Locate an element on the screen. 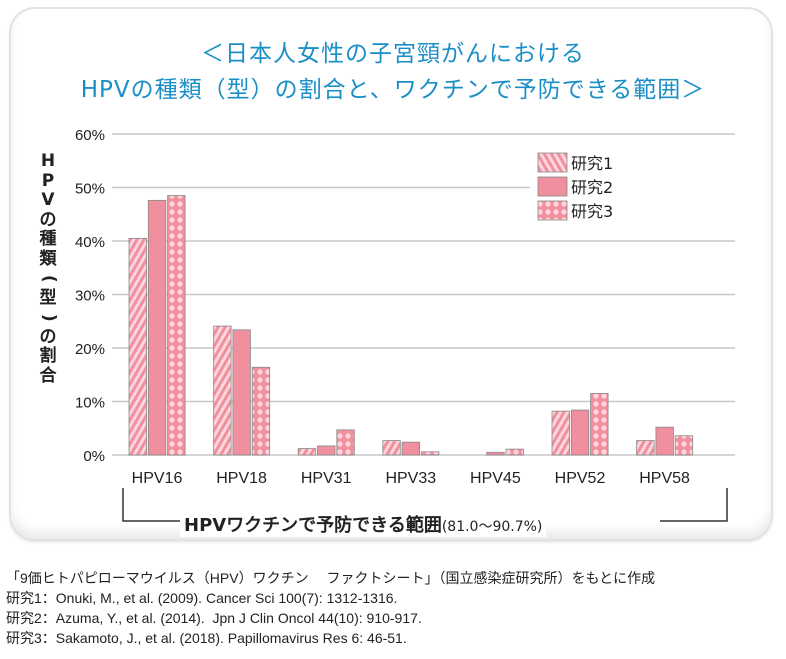 This screenshot has width=786, height=659. y-tick-label: 10% is located at coordinates (90, 403).